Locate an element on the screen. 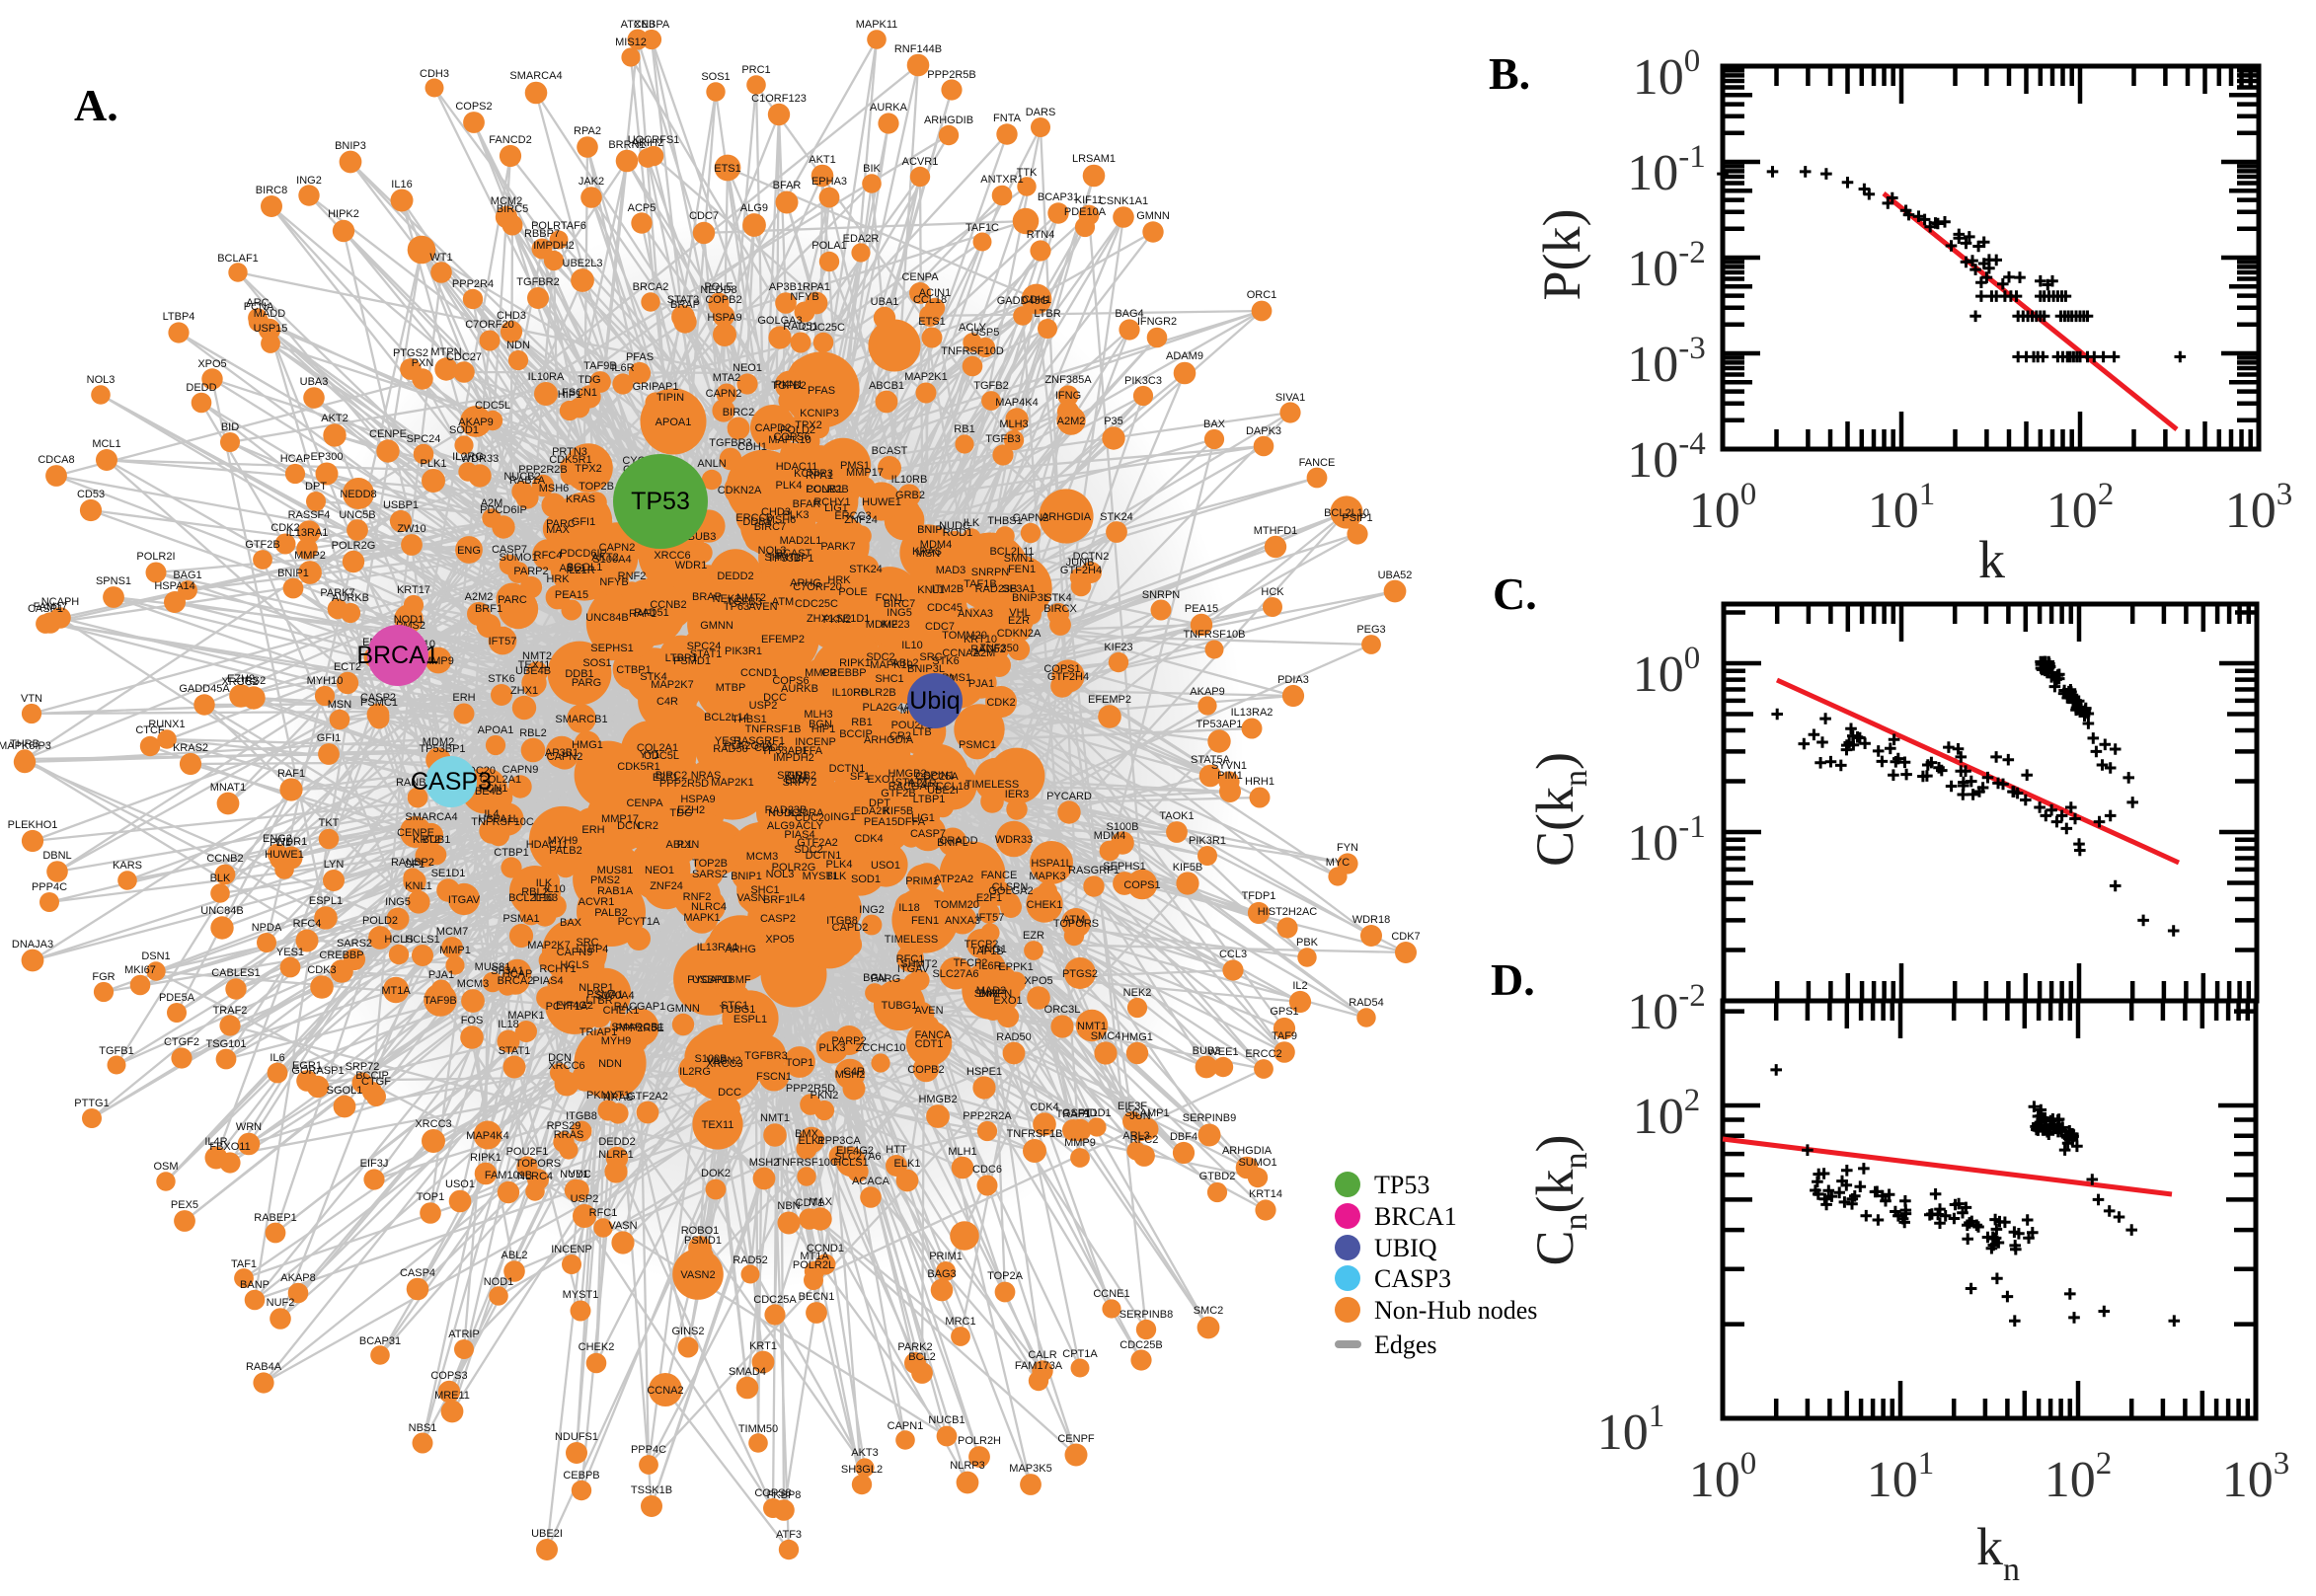 The height and width of the screenshot is (1596, 2316). svg-text: USO1 is located at coordinates (886, 866).